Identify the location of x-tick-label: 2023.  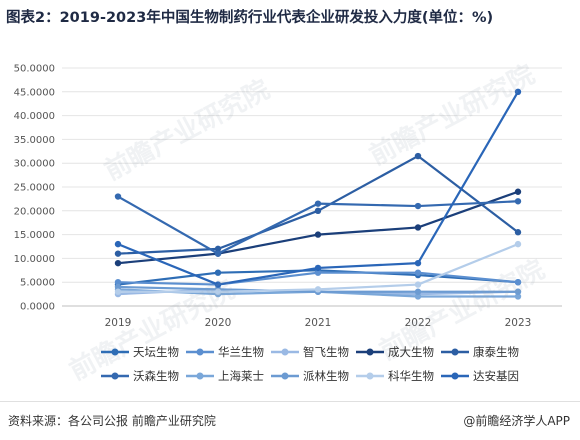
(518, 323).